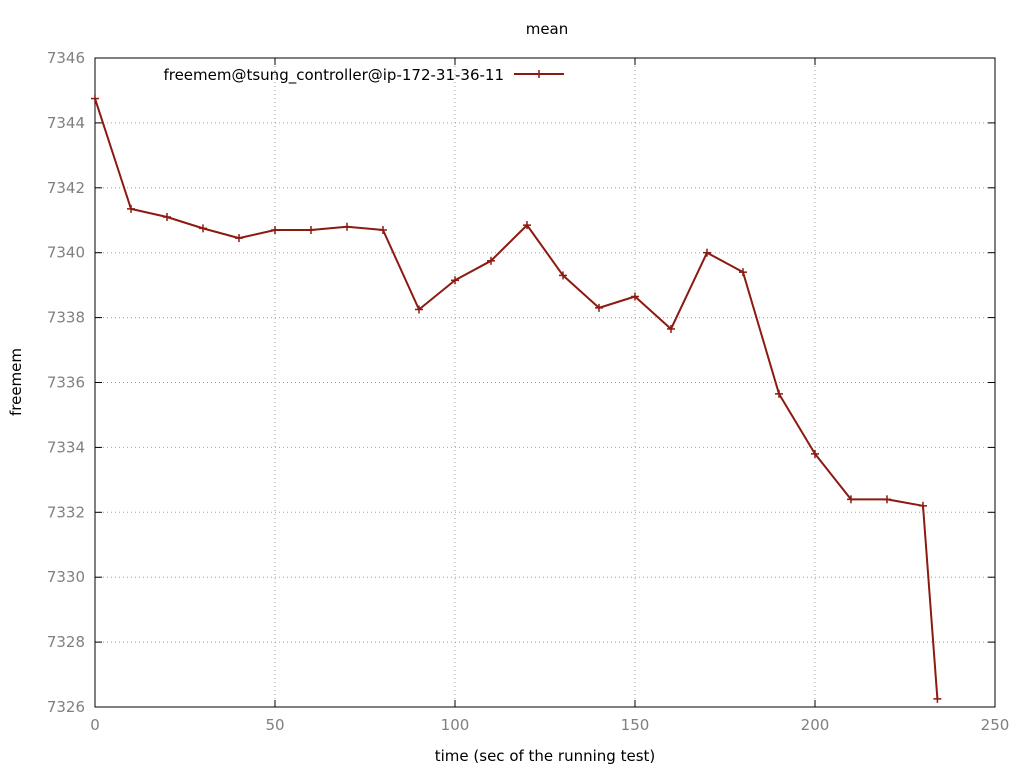  What do you see at coordinates (995, 725) in the screenshot?
I see `x-tick-label: 250` at bounding box center [995, 725].